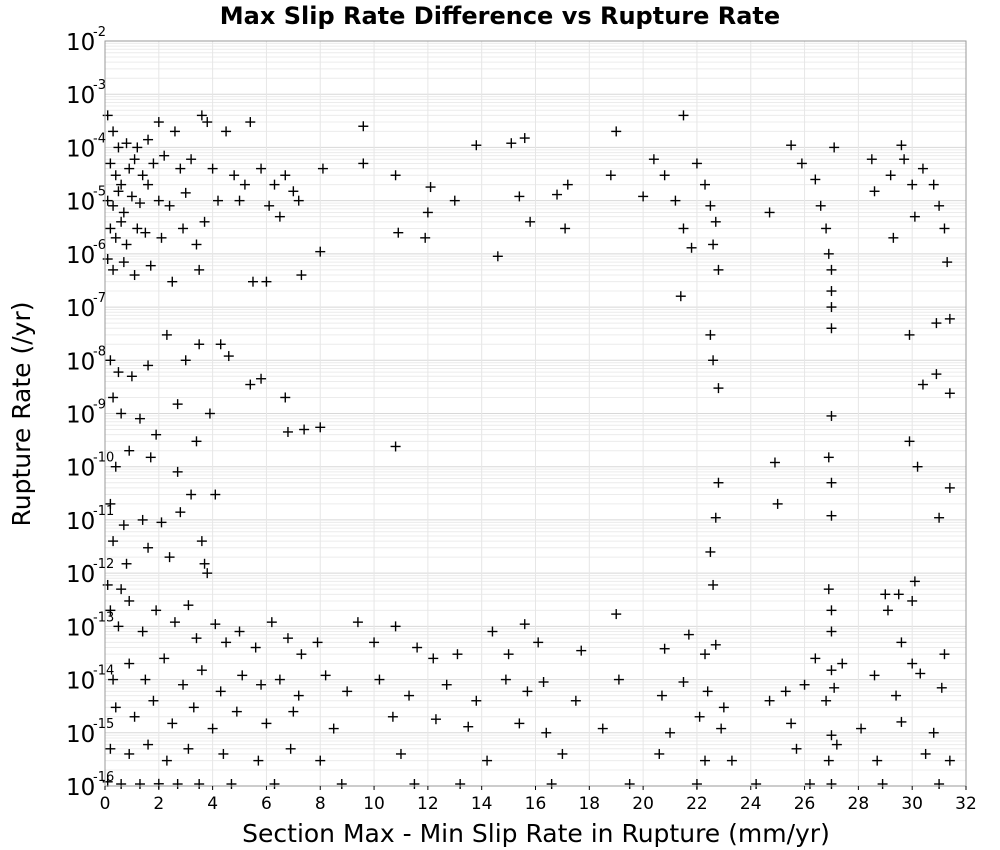 Image resolution: width=1000 pixels, height=850 pixels. Describe the element at coordinates (212, 804) in the screenshot. I see `x-tick-label: 4` at that location.